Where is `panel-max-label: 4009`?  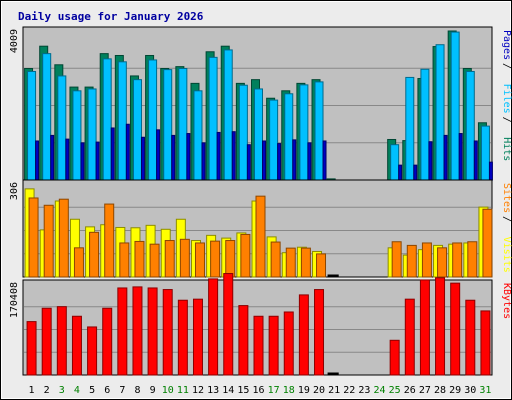
panel-max-label: 4009 is located at coordinates (14, 41).